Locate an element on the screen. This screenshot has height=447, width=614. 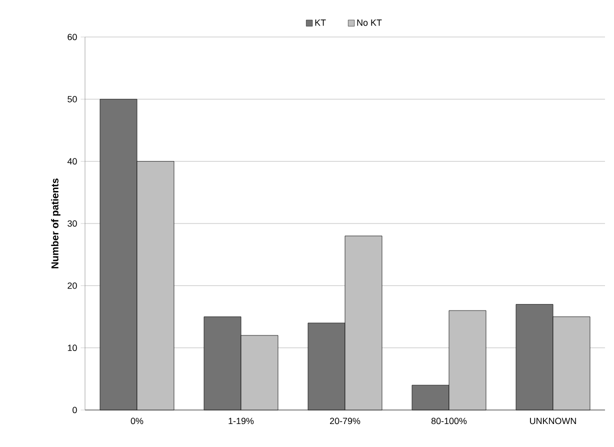
y-axis-title: Number of patients is located at coordinates (55, 223).